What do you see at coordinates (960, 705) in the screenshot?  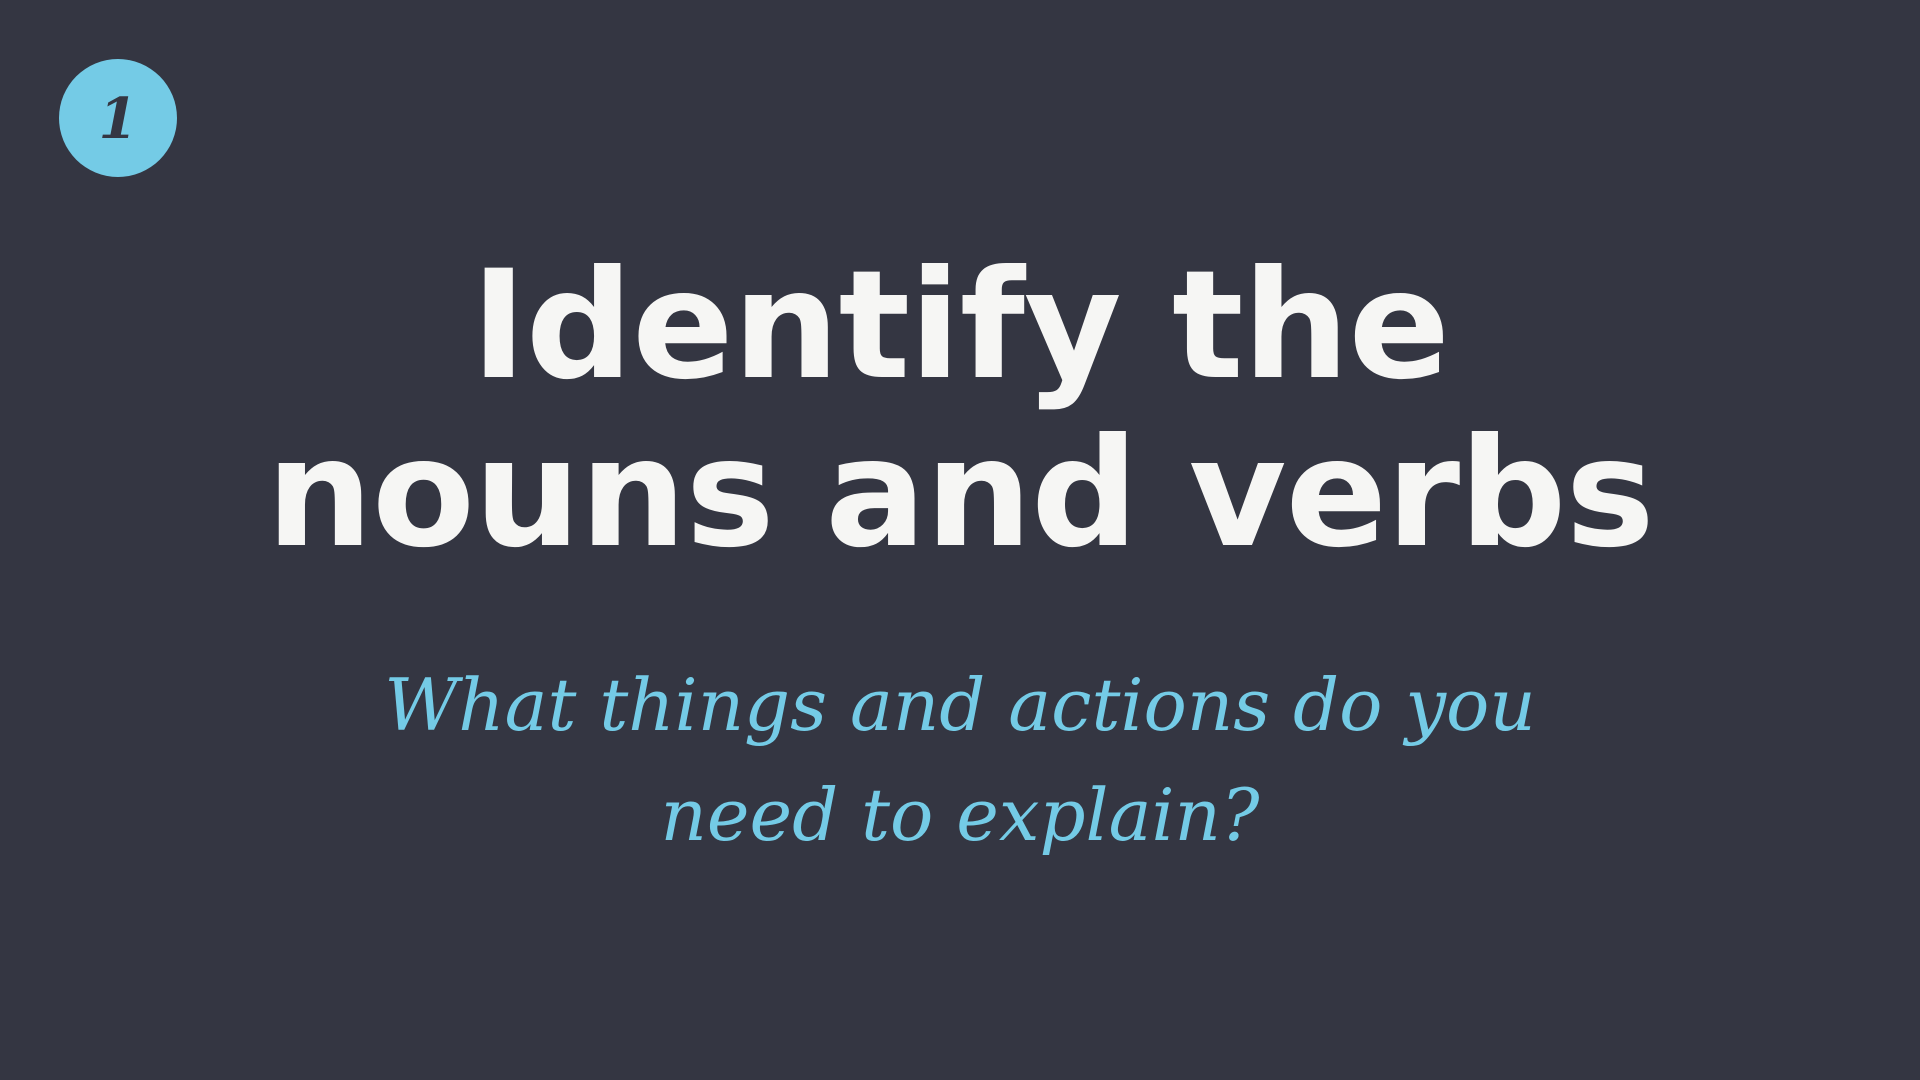 I see `slide-subtitle-line-1: What things and actions do you` at bounding box center [960, 705].